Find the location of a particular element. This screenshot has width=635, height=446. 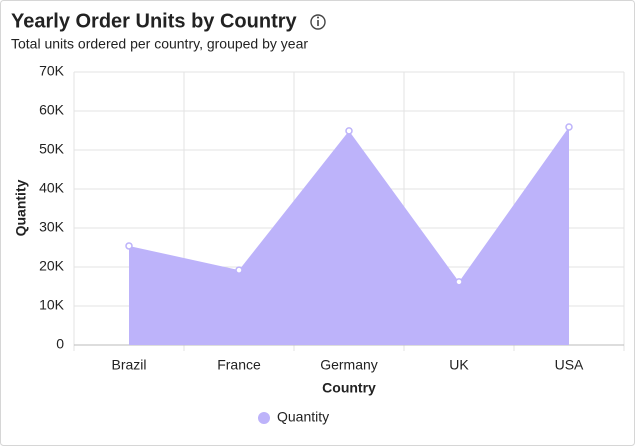

y-tick-label: 40K is located at coordinates (52, 188).